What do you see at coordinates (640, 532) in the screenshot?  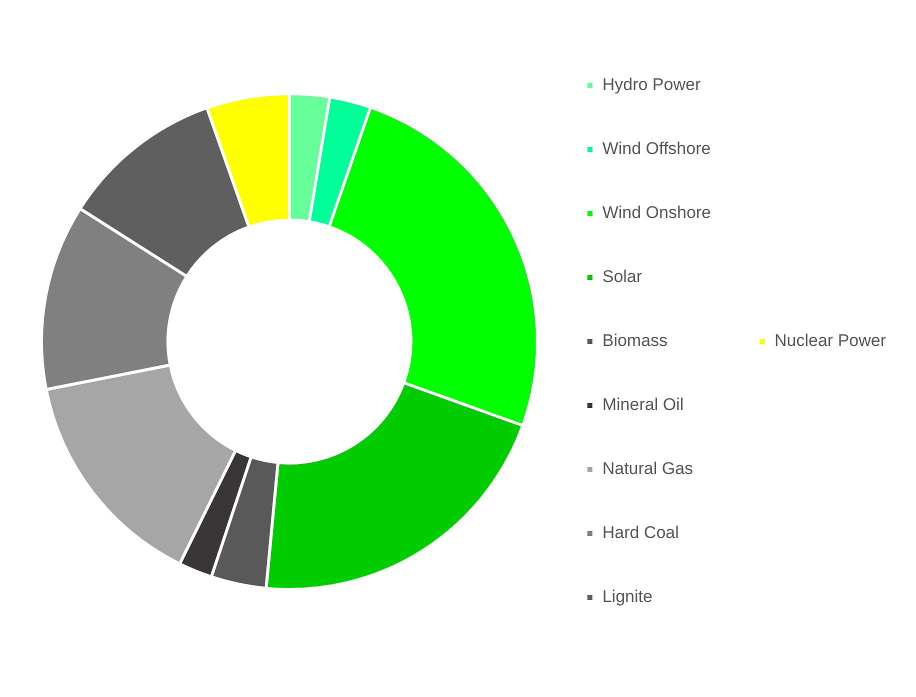 I see `legend-label: Hard Coal` at bounding box center [640, 532].